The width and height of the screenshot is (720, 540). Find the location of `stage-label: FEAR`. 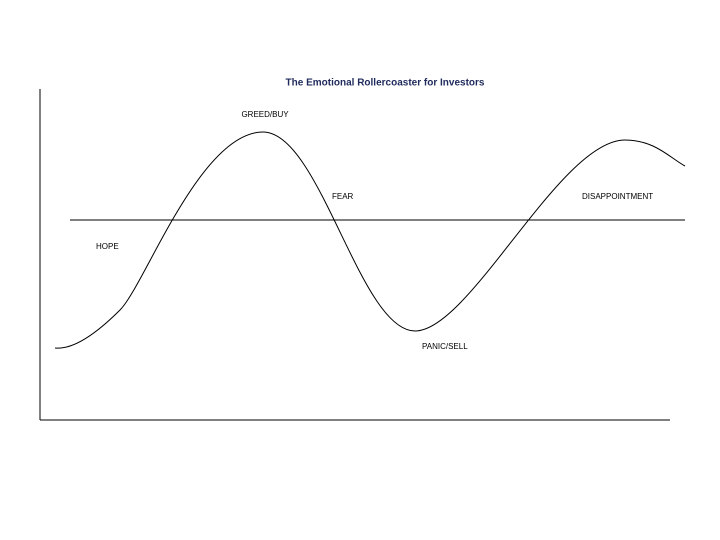

stage-label: FEAR is located at coordinates (343, 196).